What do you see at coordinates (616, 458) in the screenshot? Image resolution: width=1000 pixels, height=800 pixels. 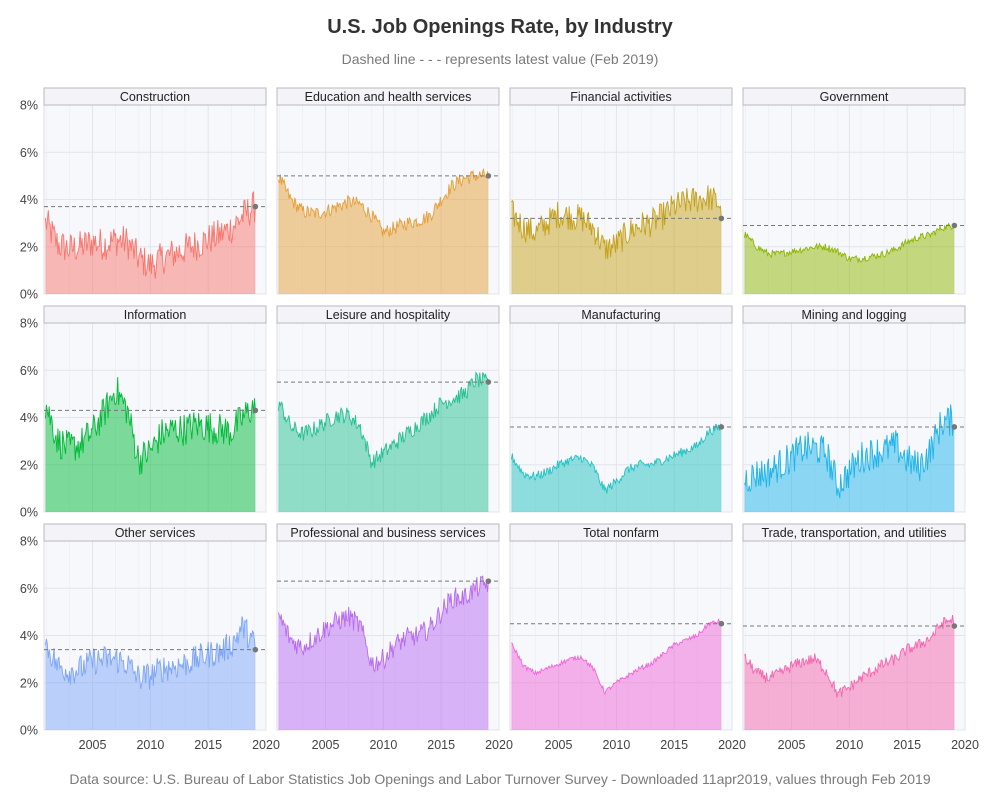 I see `series-line-manufacturing` at bounding box center [616, 458].